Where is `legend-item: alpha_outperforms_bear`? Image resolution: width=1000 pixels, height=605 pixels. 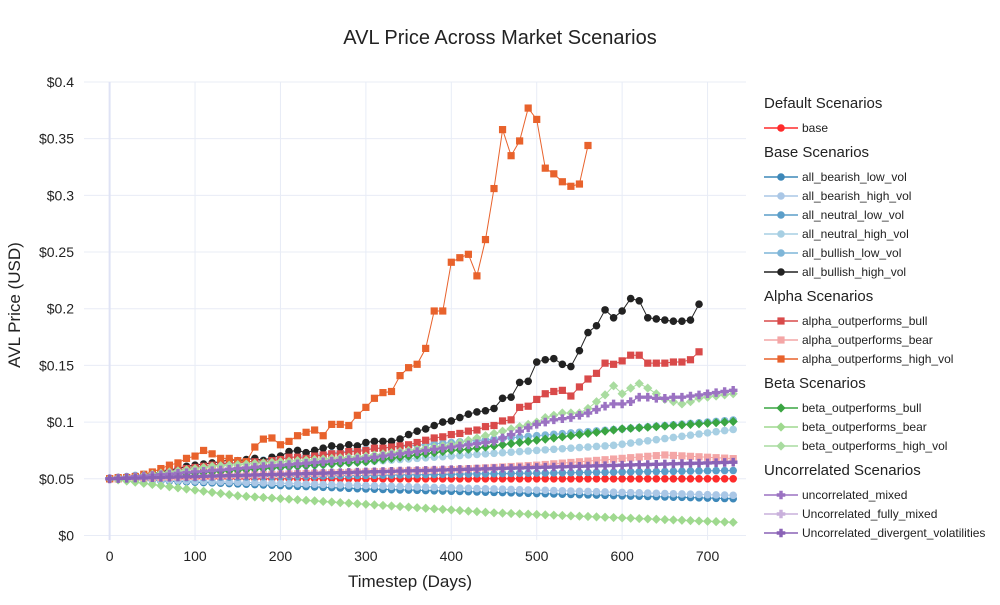
legend-item: alpha_outperforms_bear is located at coordinates (880, 339).